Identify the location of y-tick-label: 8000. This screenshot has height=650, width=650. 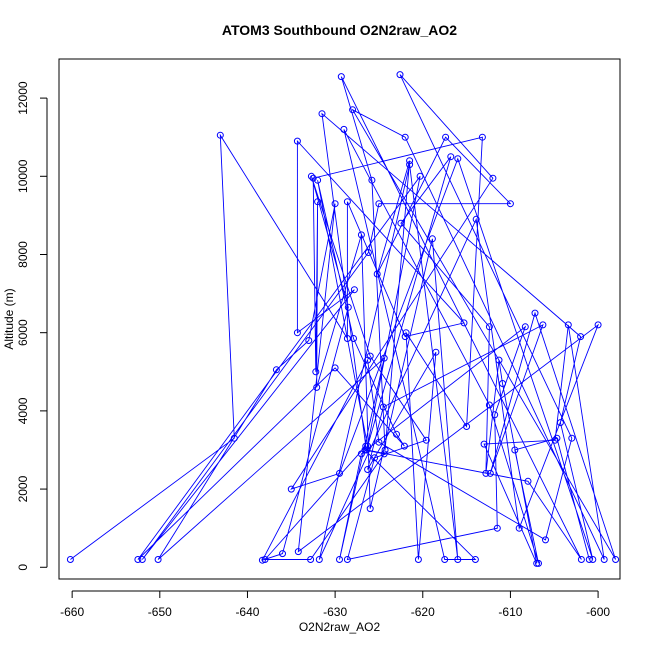
(23, 254).